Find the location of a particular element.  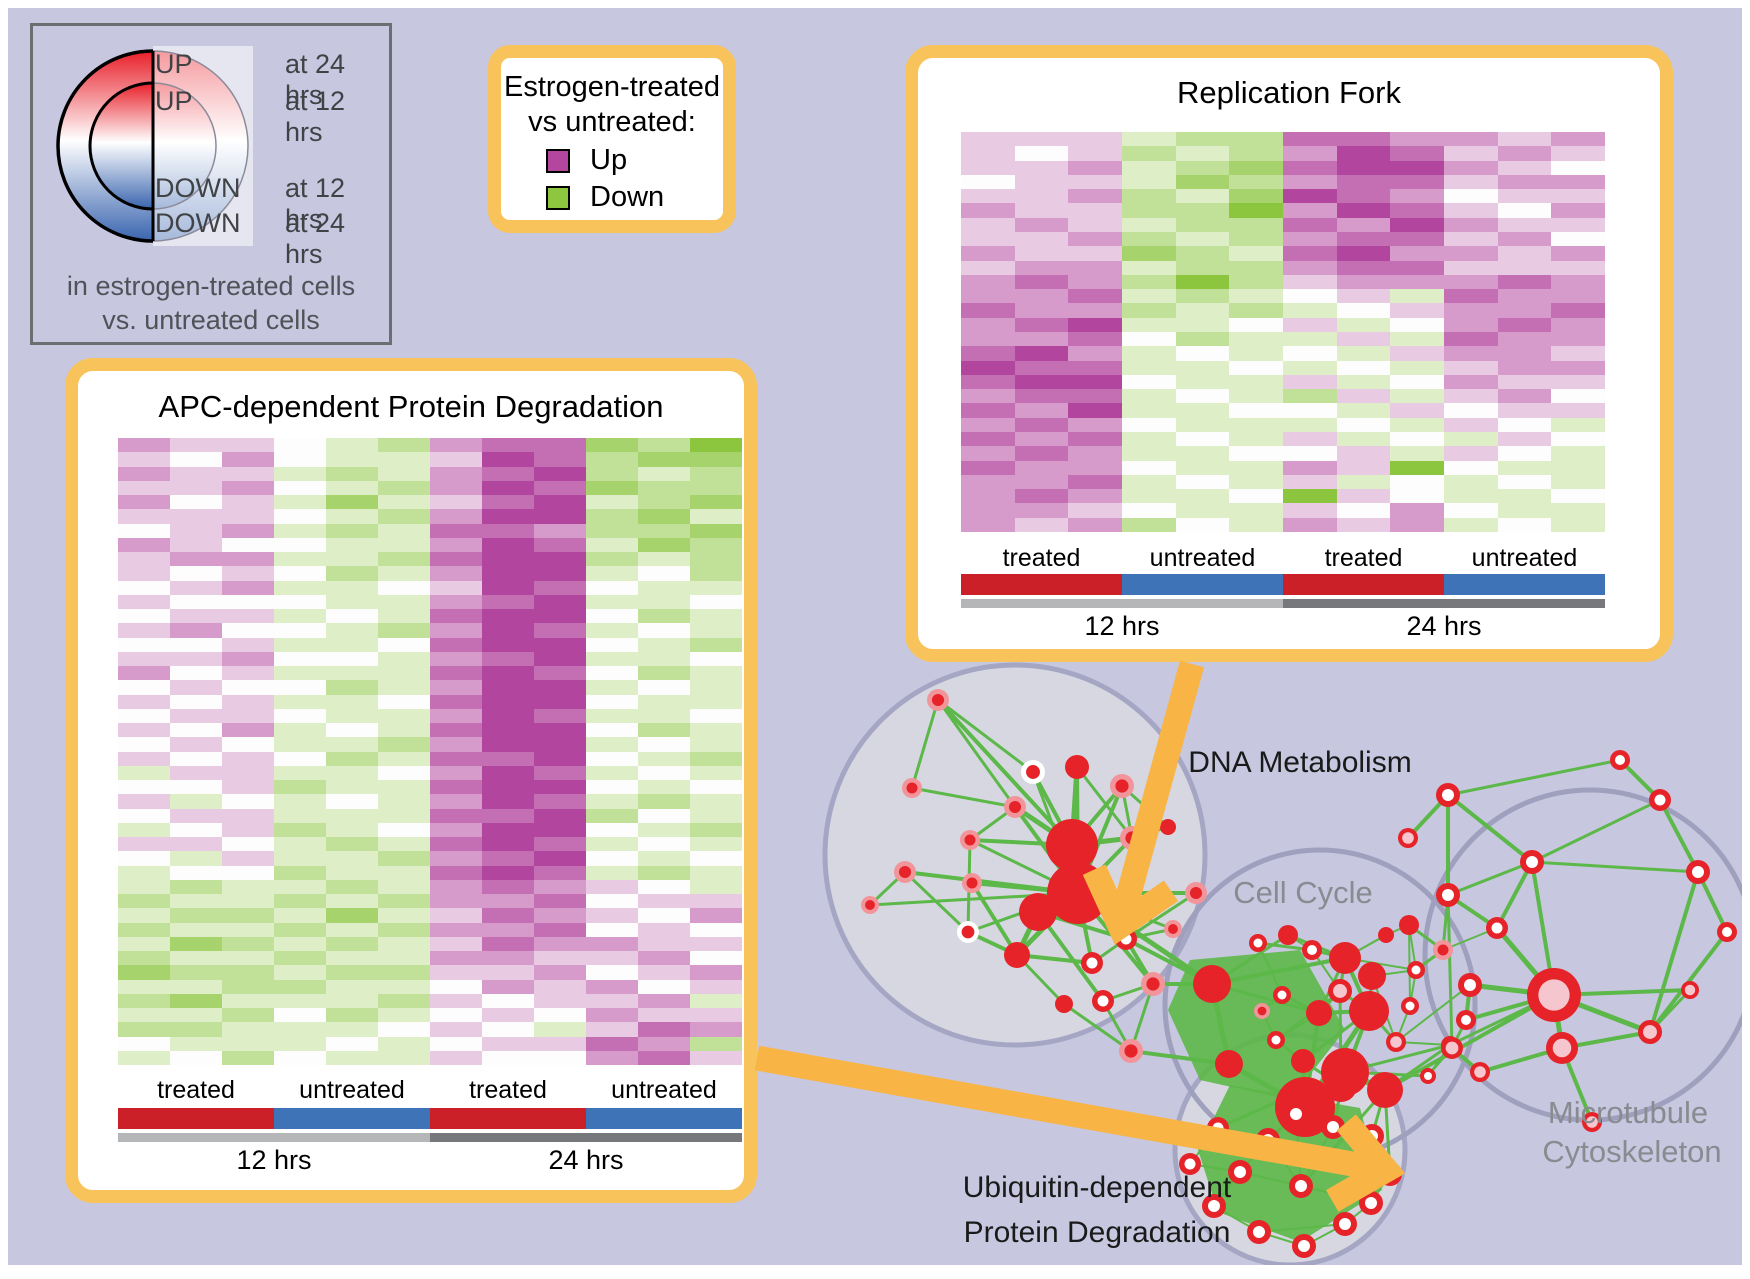

time-bar is located at coordinates (274, 1137).